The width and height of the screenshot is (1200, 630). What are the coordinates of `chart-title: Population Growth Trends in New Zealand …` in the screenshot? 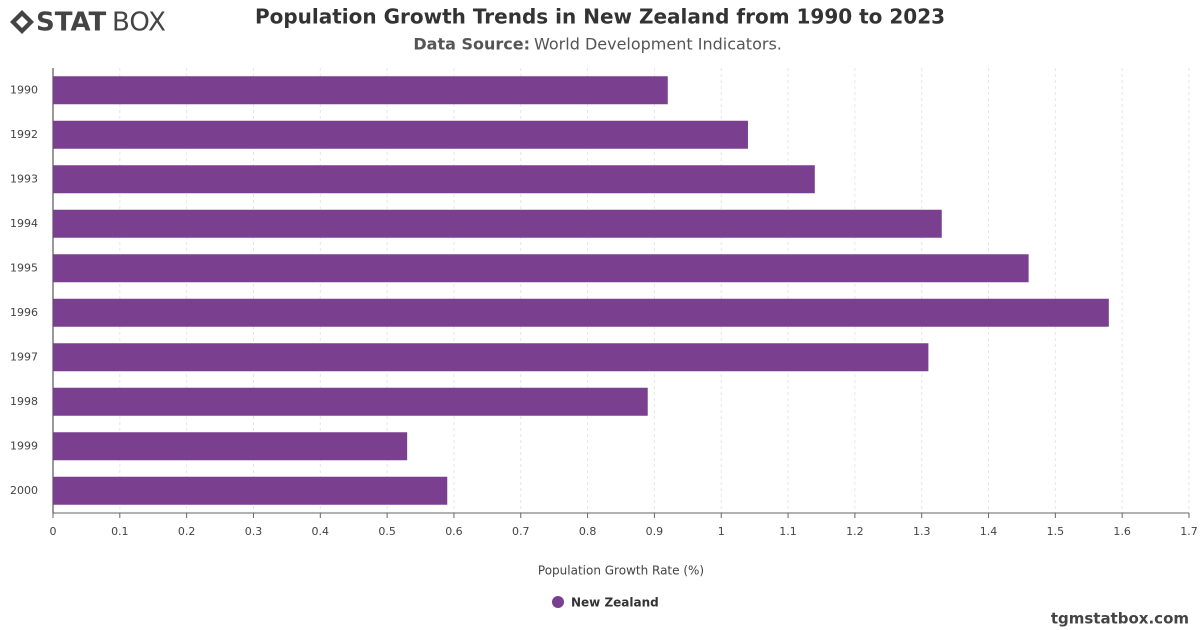 It's located at (600, 17).